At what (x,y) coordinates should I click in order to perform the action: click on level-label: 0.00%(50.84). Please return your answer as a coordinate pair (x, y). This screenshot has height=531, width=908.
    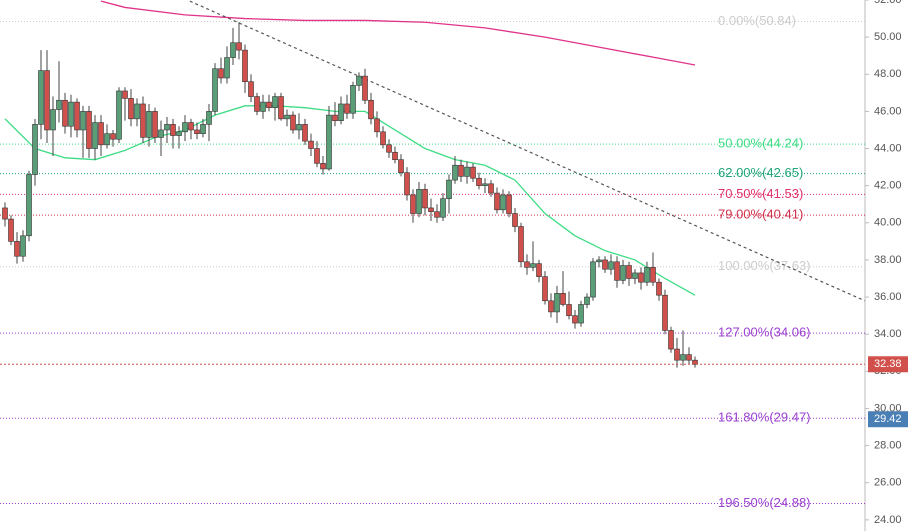
    Looking at the image, I should click on (757, 20).